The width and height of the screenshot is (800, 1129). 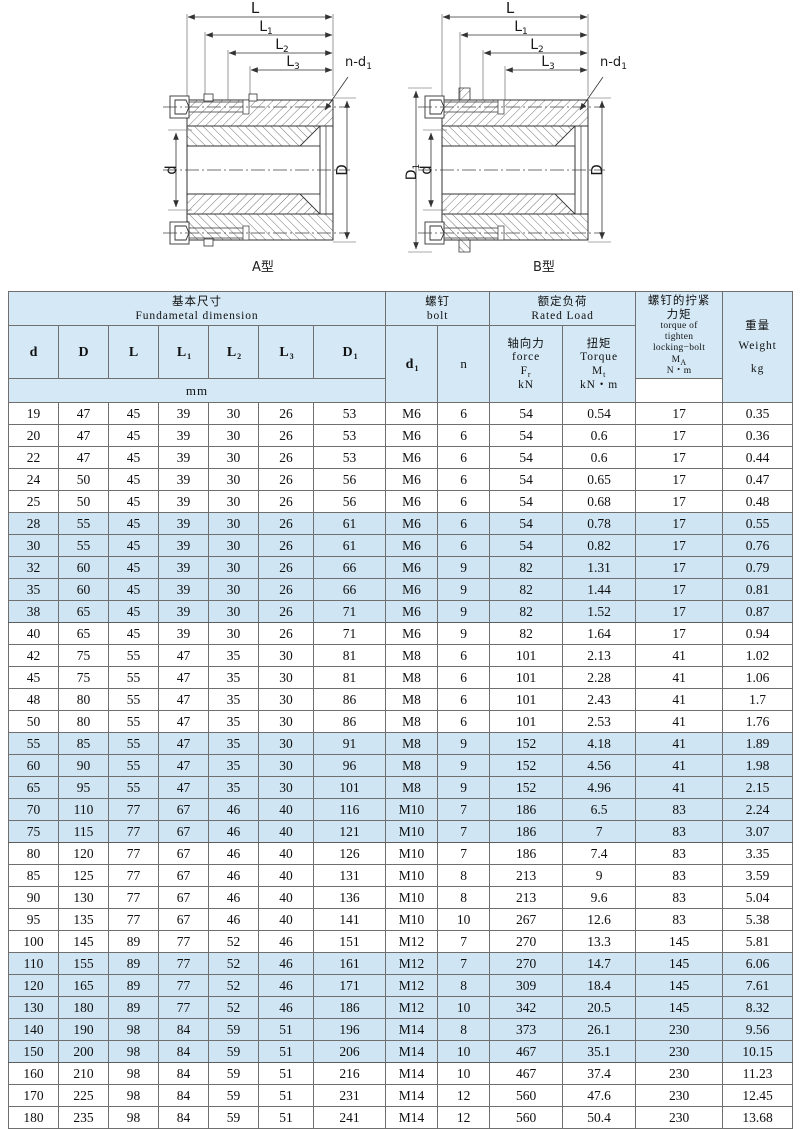 I want to click on cell-d1: M10, so click(x=412, y=919).